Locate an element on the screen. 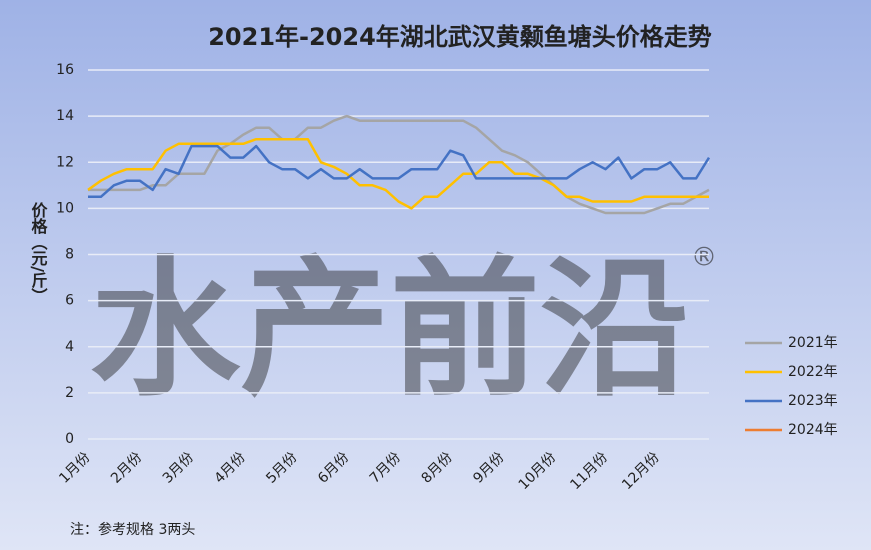  legend-label: 2022年 is located at coordinates (813, 372).